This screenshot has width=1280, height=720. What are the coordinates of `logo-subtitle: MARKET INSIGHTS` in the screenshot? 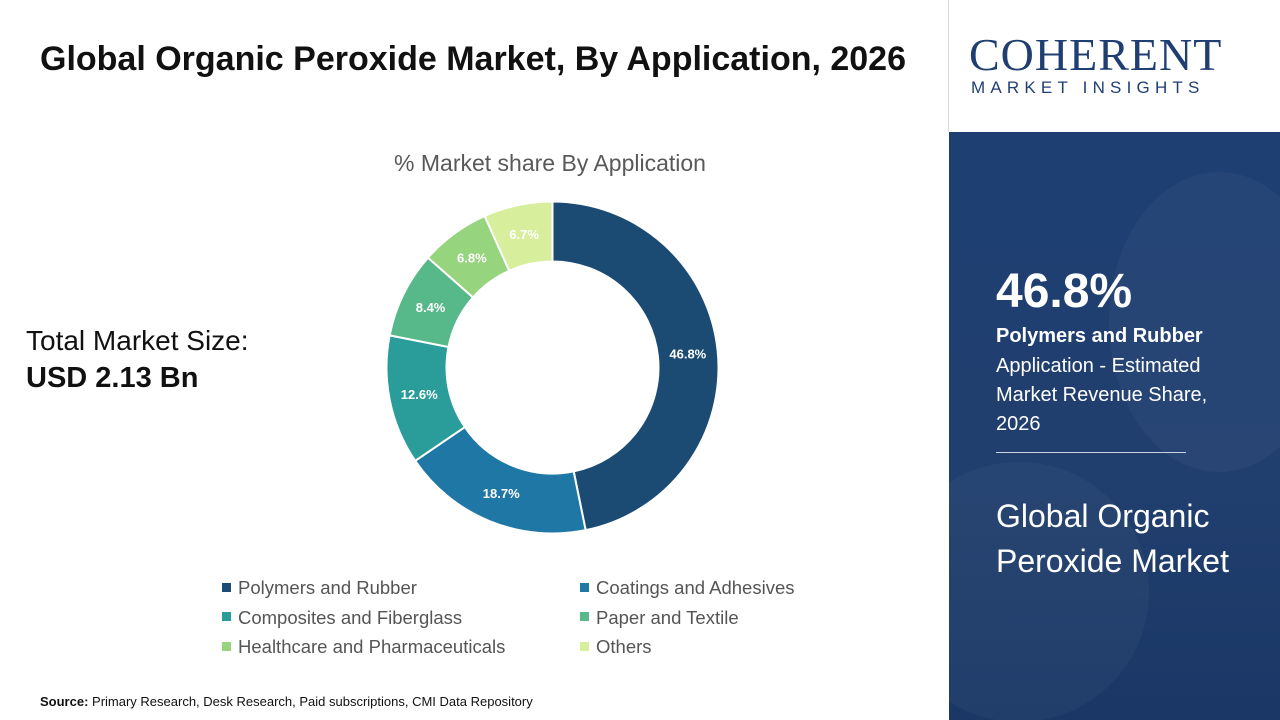 It's located at (1088, 87).